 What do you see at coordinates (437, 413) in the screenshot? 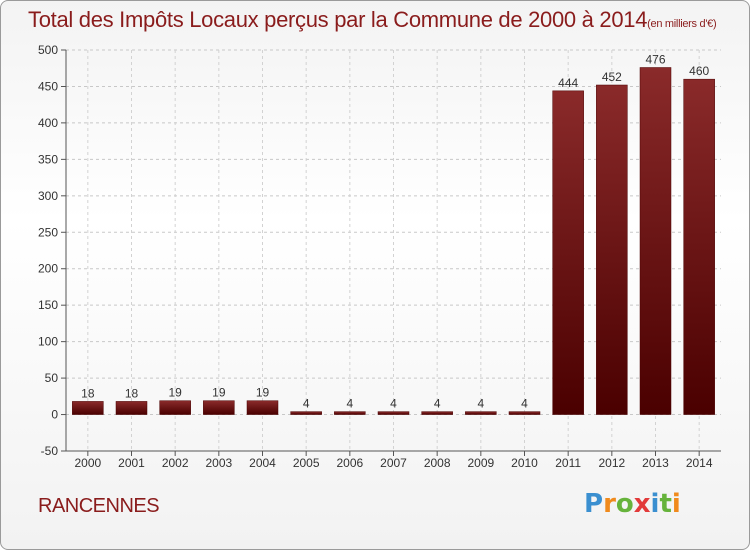
I see `bar-2008` at bounding box center [437, 413].